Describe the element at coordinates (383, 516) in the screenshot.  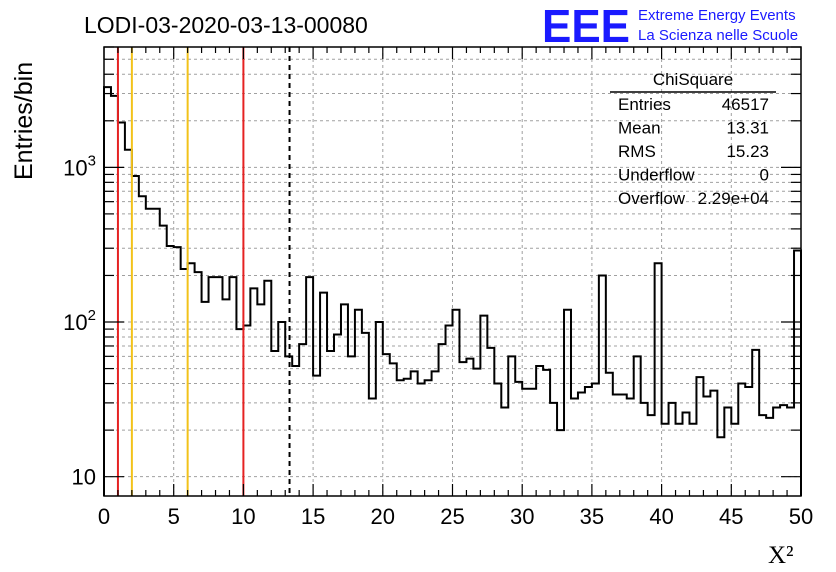
I see `x-tick-label: 20` at that location.